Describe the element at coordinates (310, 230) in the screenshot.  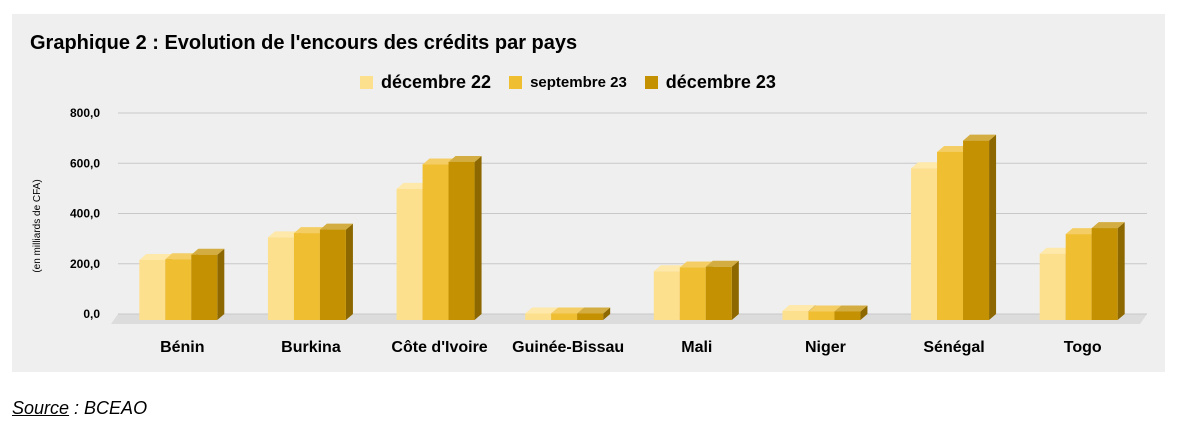
I see `bar-burkina-septembre-23-top` at that location.